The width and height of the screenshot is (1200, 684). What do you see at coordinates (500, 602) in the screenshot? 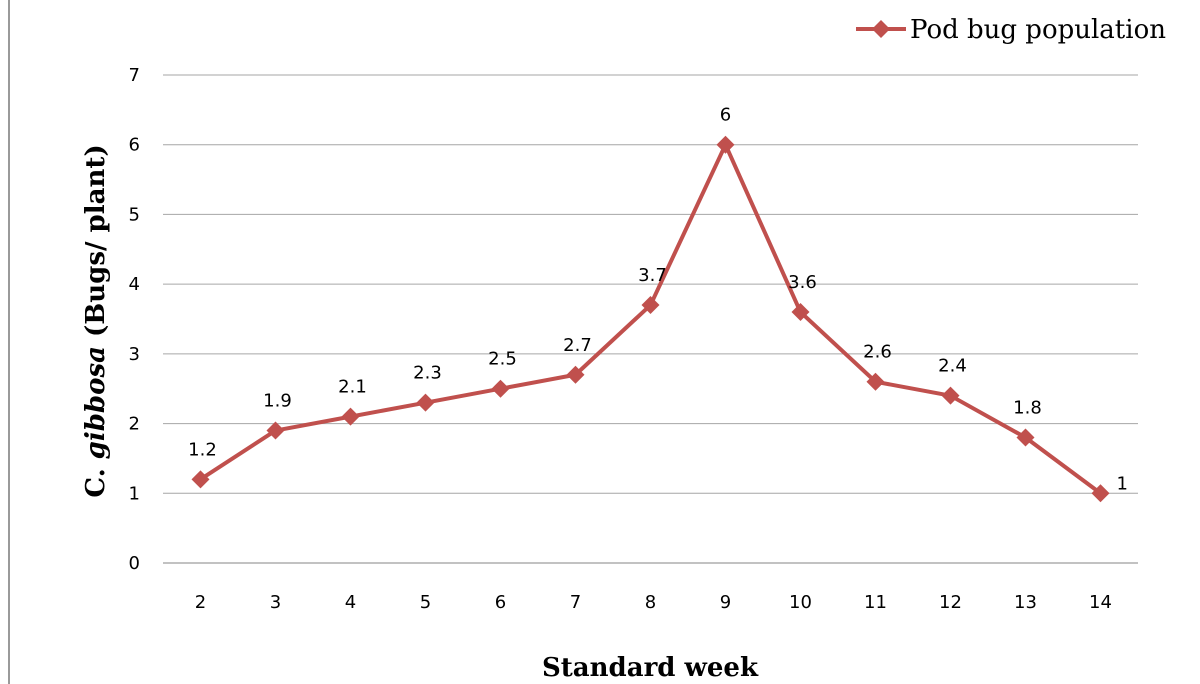
I see `x-tick-label: 6` at bounding box center [500, 602].